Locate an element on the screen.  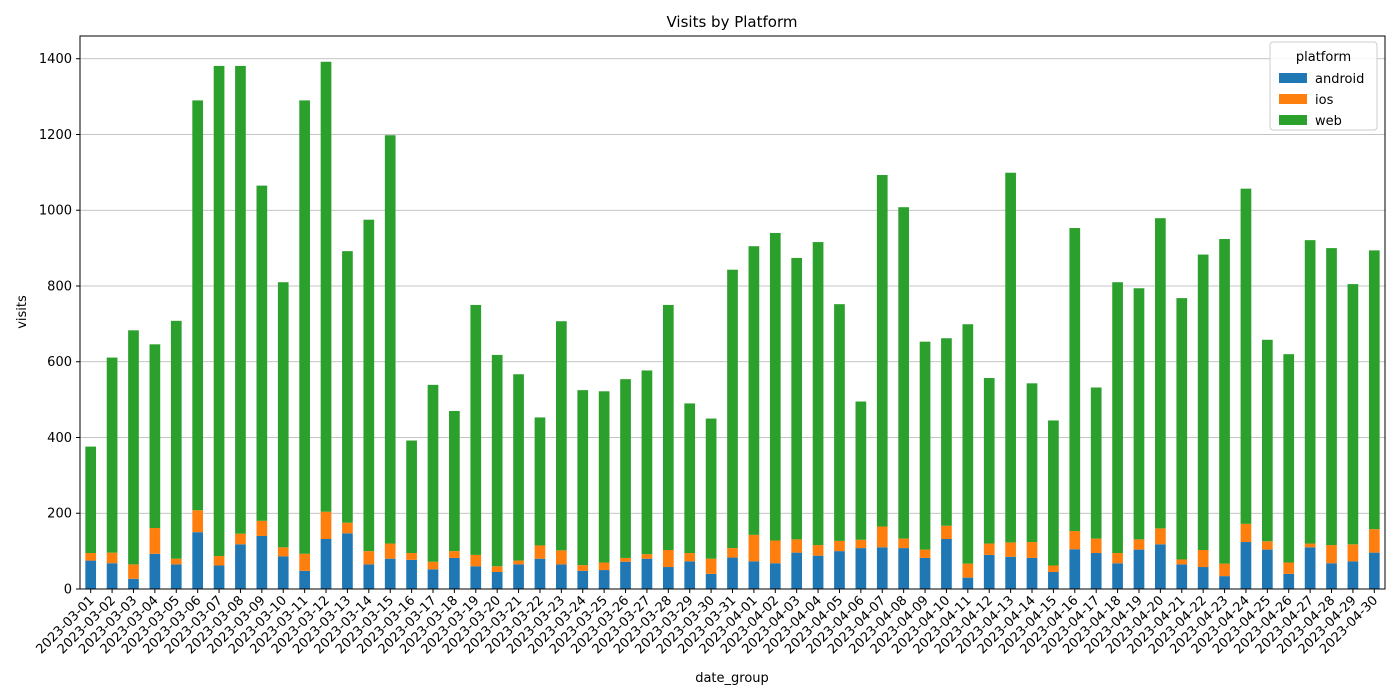
legend-label-web: web is located at coordinates (1328, 121).